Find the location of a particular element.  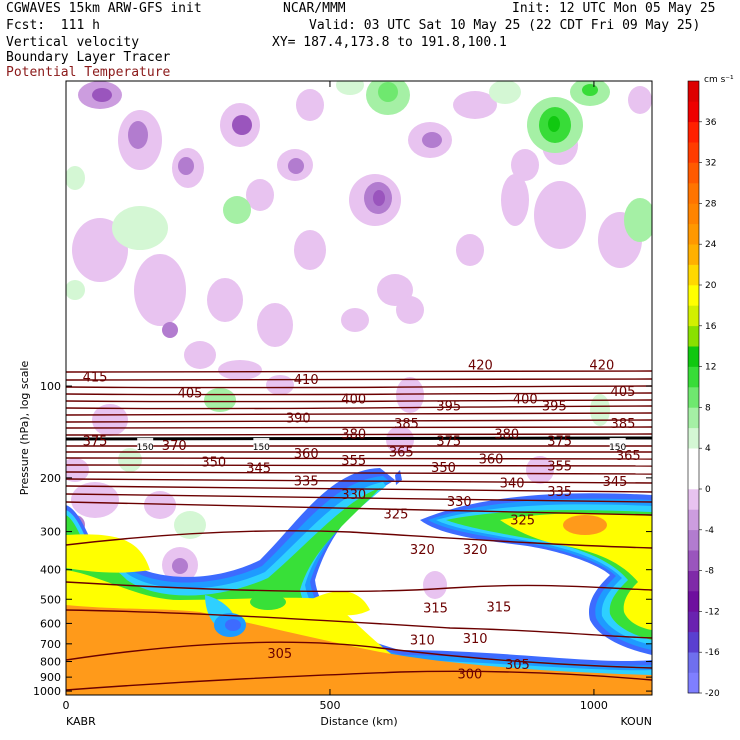

colorbar-label: -20 is located at coordinates (712, 694).